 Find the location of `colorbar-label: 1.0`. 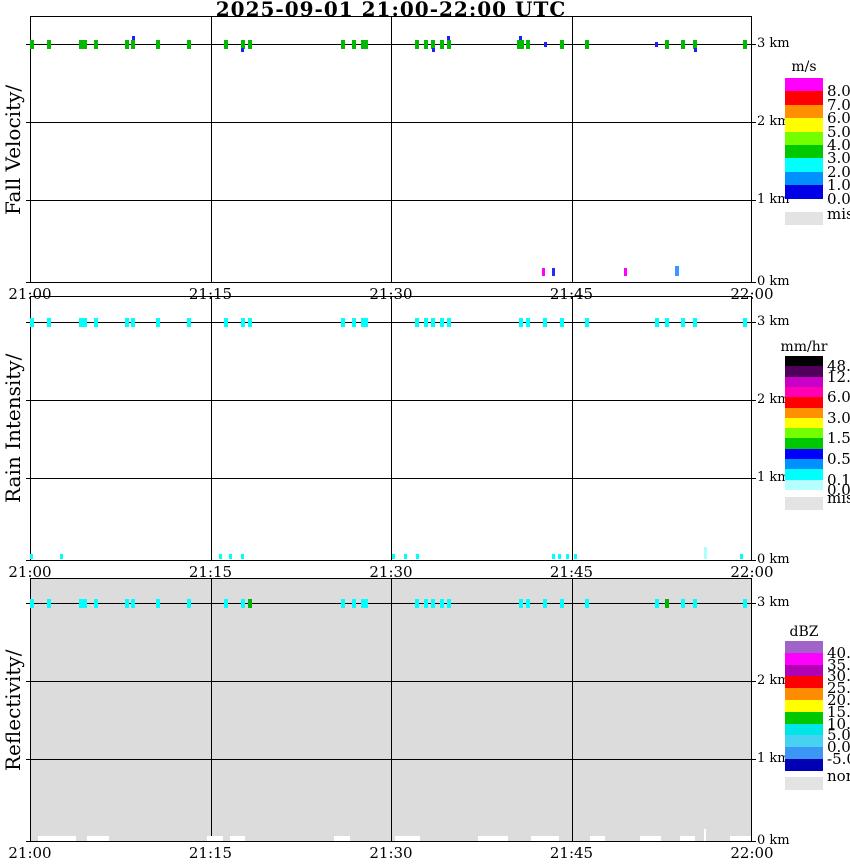

colorbar-label: 1.0 is located at coordinates (838, 185).